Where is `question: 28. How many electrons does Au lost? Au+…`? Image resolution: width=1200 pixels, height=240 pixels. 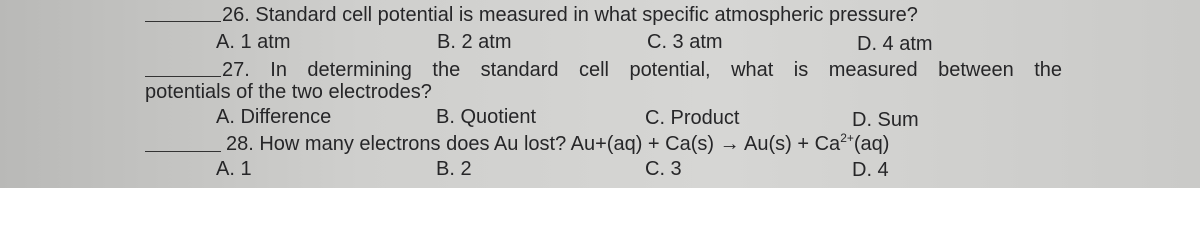
question: 28. How many electrons does Au lost? Au+… is located at coordinates (557, 144).